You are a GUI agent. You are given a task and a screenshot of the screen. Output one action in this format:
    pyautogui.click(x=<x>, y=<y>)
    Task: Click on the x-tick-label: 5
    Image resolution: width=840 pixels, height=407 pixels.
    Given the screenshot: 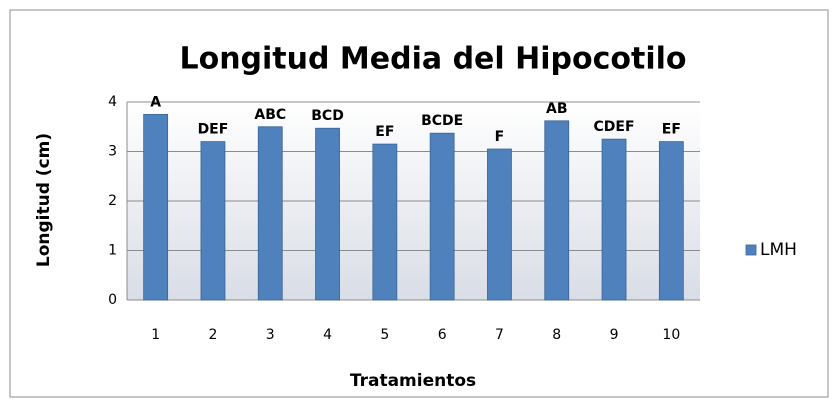 What is the action you would take?
    pyautogui.click(x=384, y=335)
    